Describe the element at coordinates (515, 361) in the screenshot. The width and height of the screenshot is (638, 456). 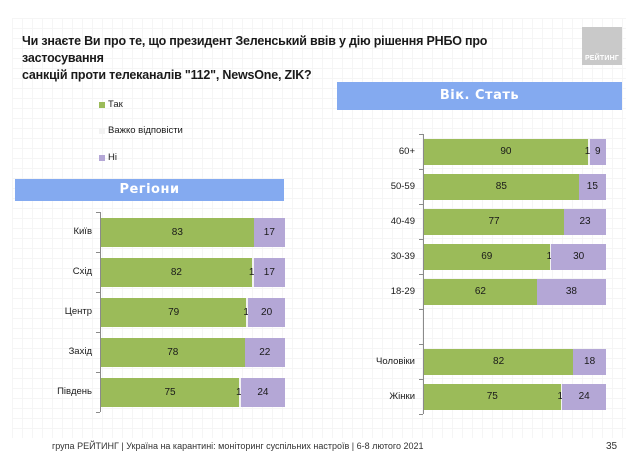
I see `stacked-bar: 82 18` at that location.